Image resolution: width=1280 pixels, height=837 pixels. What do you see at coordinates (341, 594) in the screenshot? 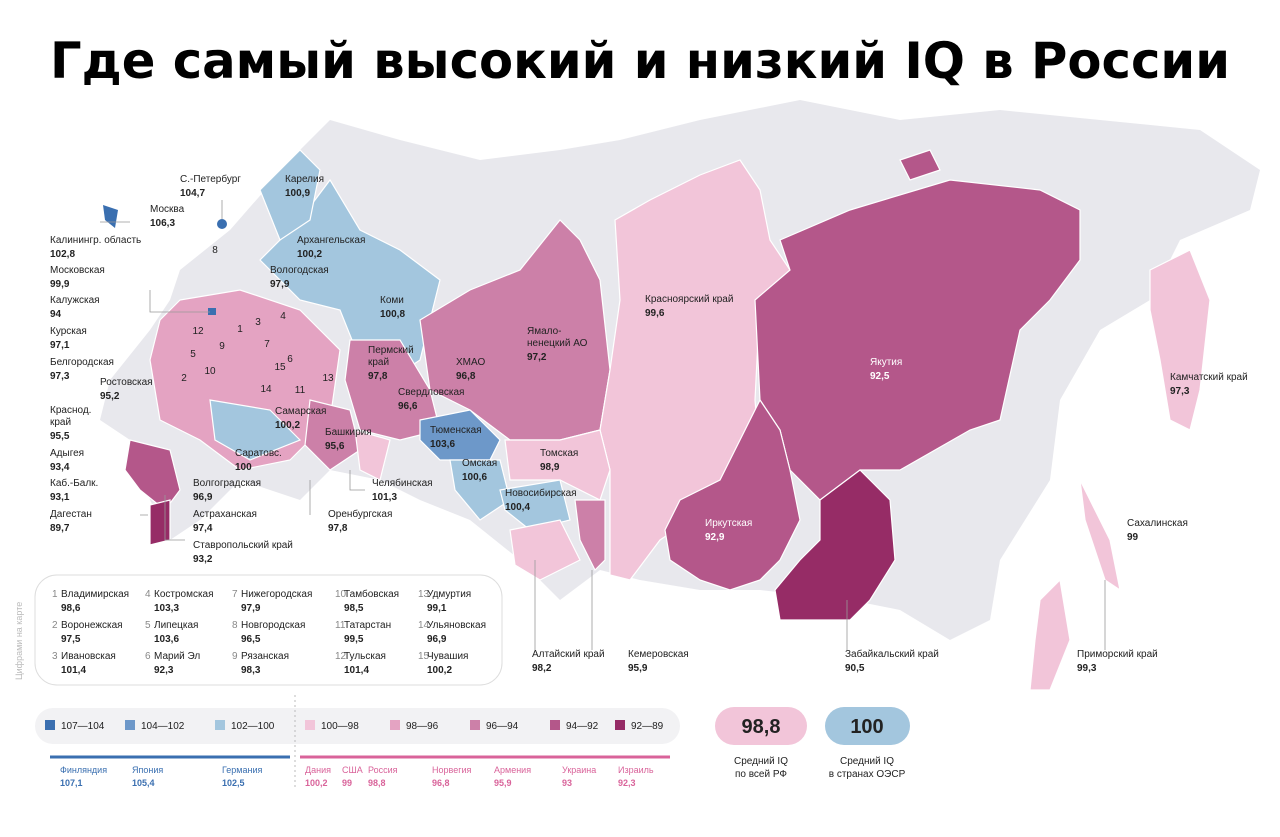
I see `item-num: 10` at bounding box center [341, 594].